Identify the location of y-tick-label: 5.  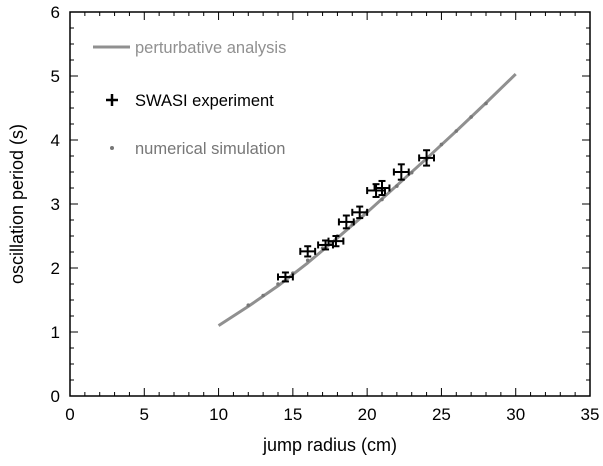
(55, 76).